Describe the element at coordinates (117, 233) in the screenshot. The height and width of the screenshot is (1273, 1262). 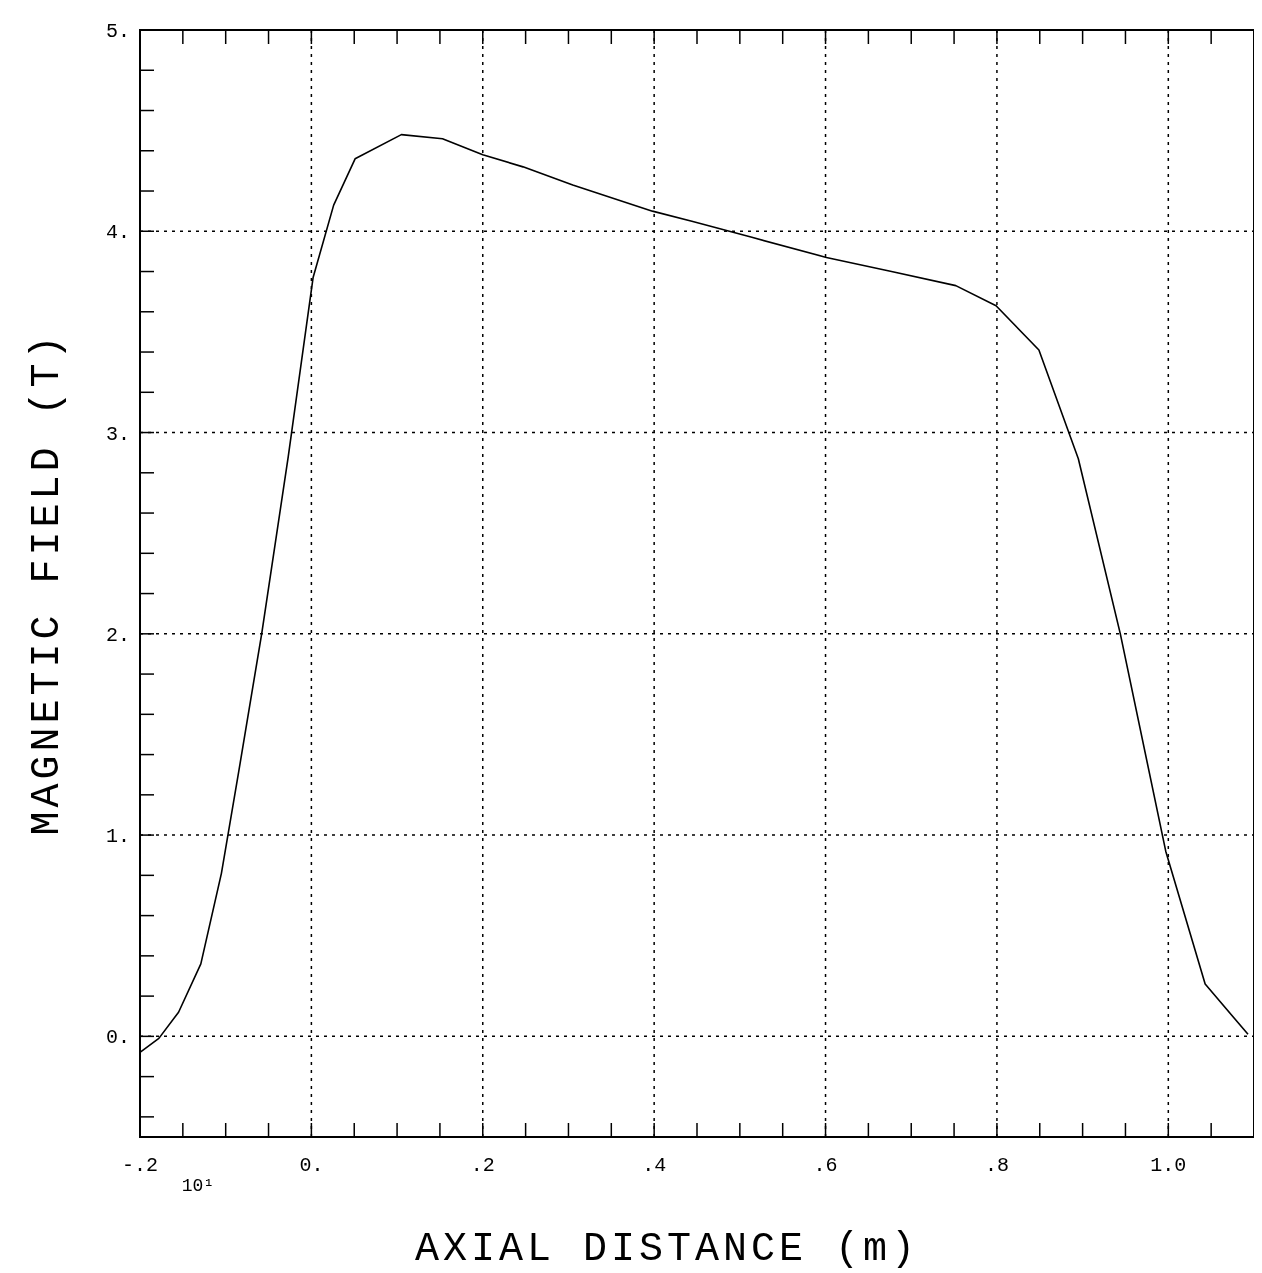
I see `y-tick-label: 4.` at that location.